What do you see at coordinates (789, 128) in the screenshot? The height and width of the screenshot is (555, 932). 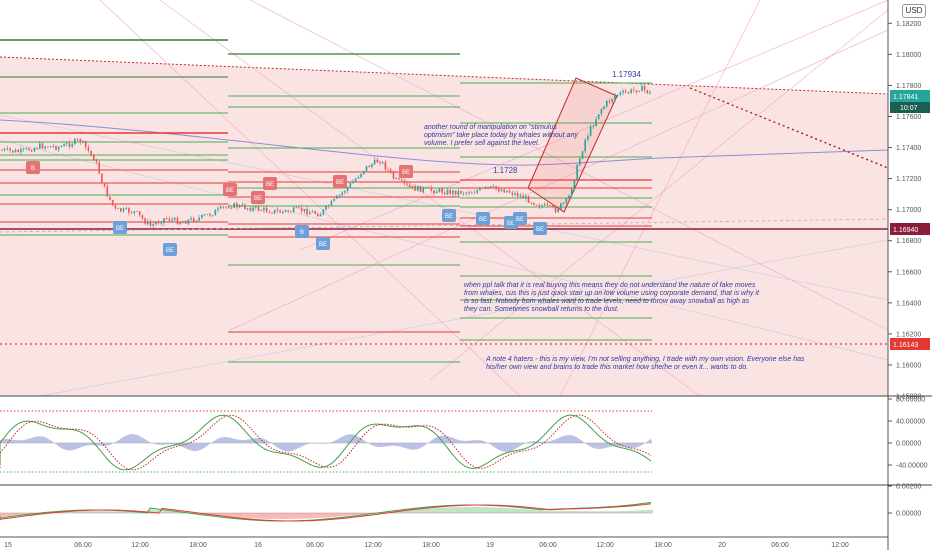 I see `descending-dotted-line` at bounding box center [789, 128].